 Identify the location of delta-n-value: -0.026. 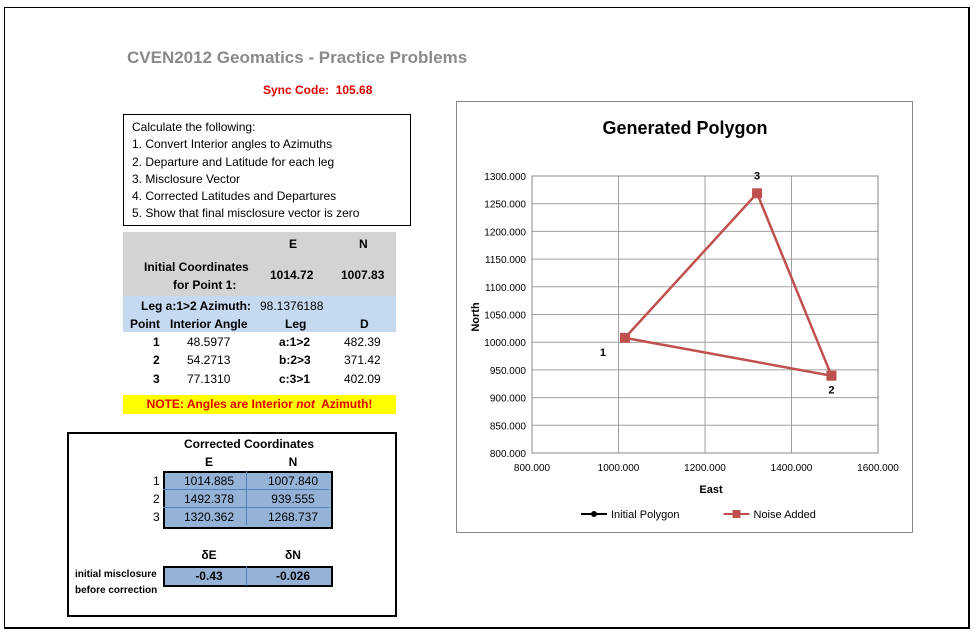
(293, 576).